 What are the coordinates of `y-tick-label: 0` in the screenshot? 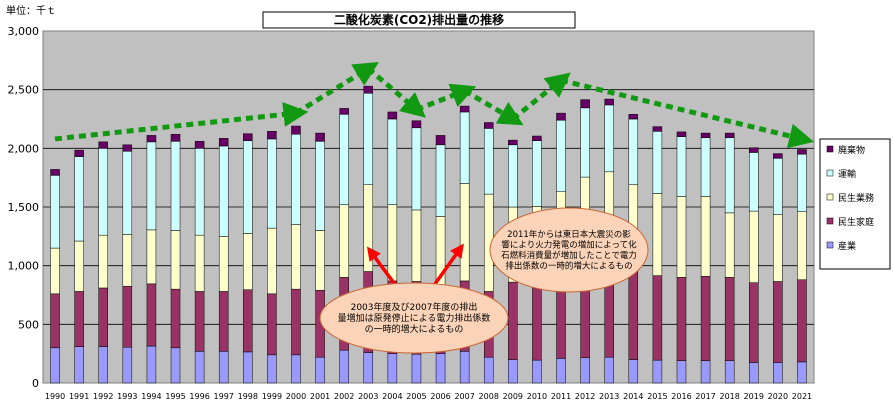 It's located at (35, 383).